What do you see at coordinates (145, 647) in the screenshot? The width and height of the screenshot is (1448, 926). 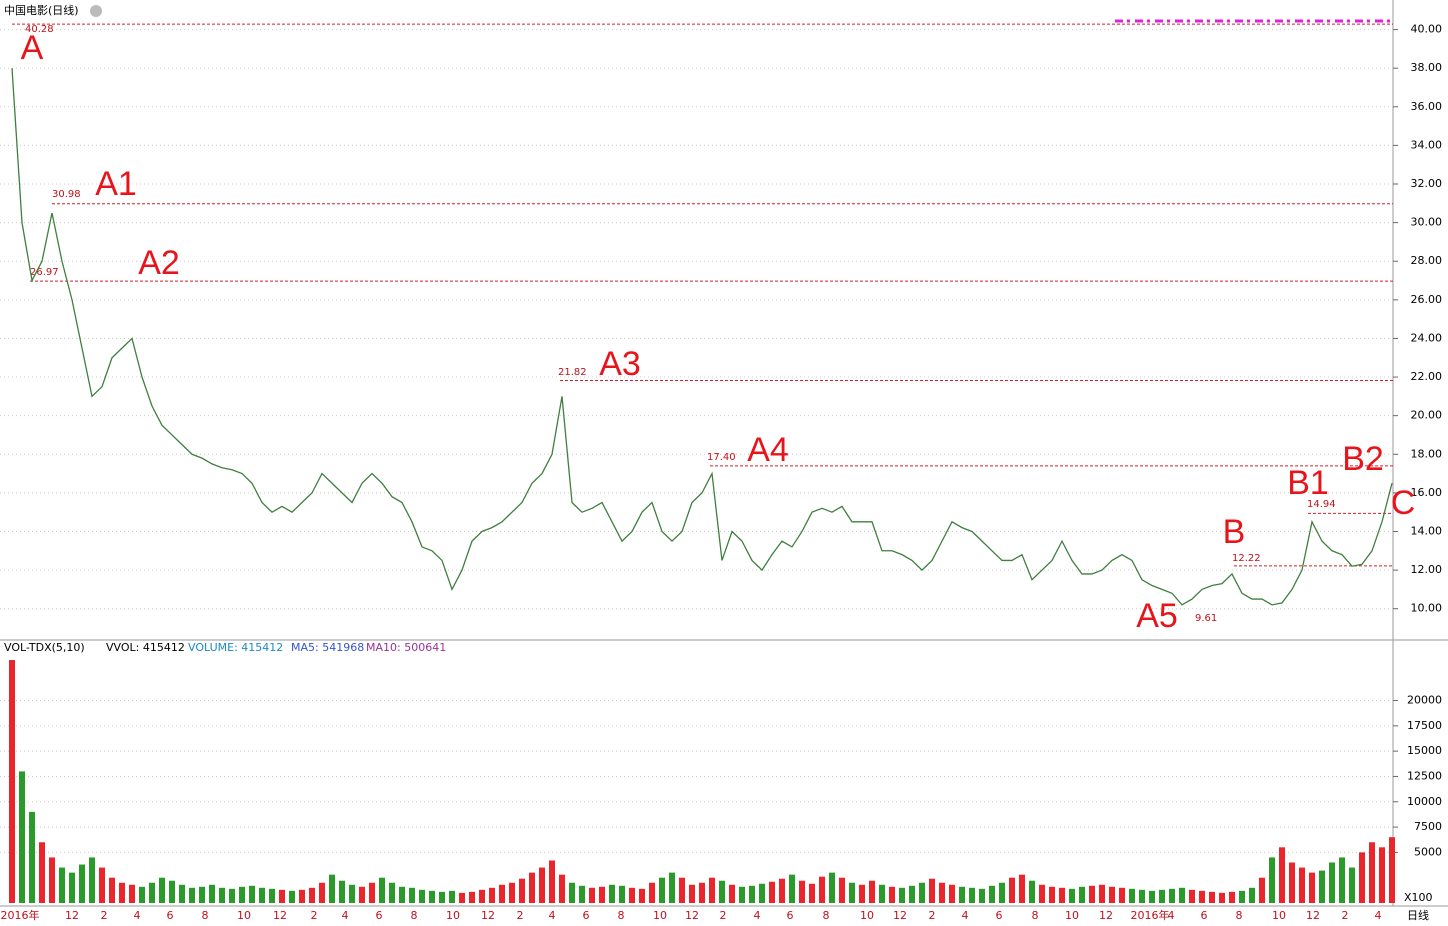 I see `volume-header: VVOL: 415412` at bounding box center [145, 647].